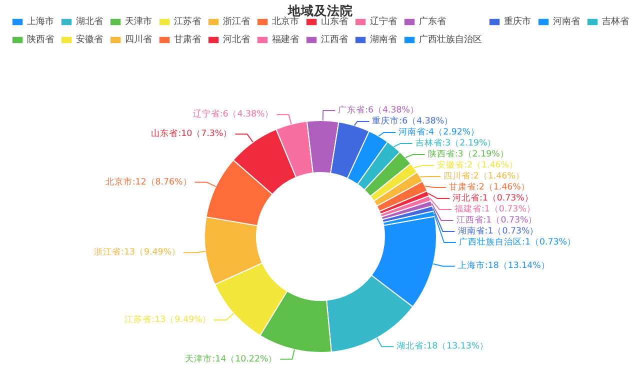 The image size is (640, 377). I want to click on data-label: 山东省:10（7.3%）, so click(191, 134).